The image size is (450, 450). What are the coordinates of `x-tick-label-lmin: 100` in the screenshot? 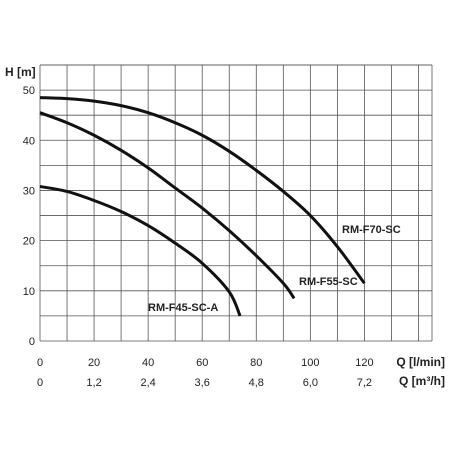 It's located at (310, 363).